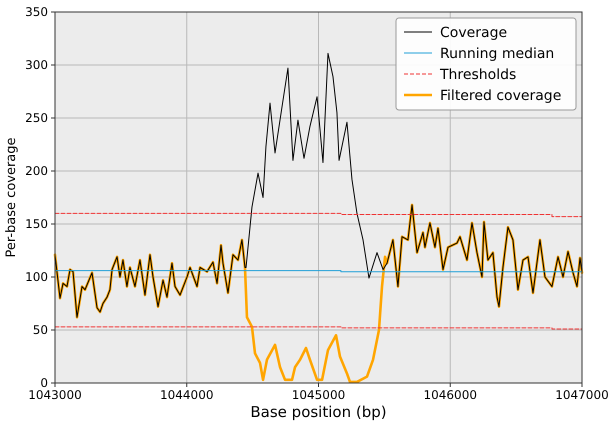 The image size is (609, 421). What do you see at coordinates (36, 65) in the screenshot?
I see `y-tick-label: 300` at bounding box center [36, 65].